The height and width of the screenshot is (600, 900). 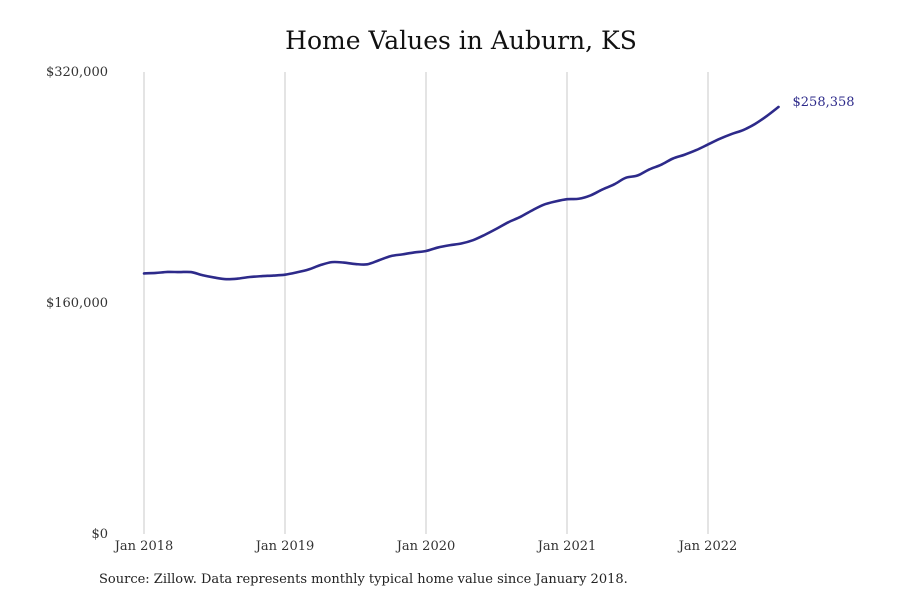 I want to click on x-tick-label: Jan 2020, so click(x=425, y=546).